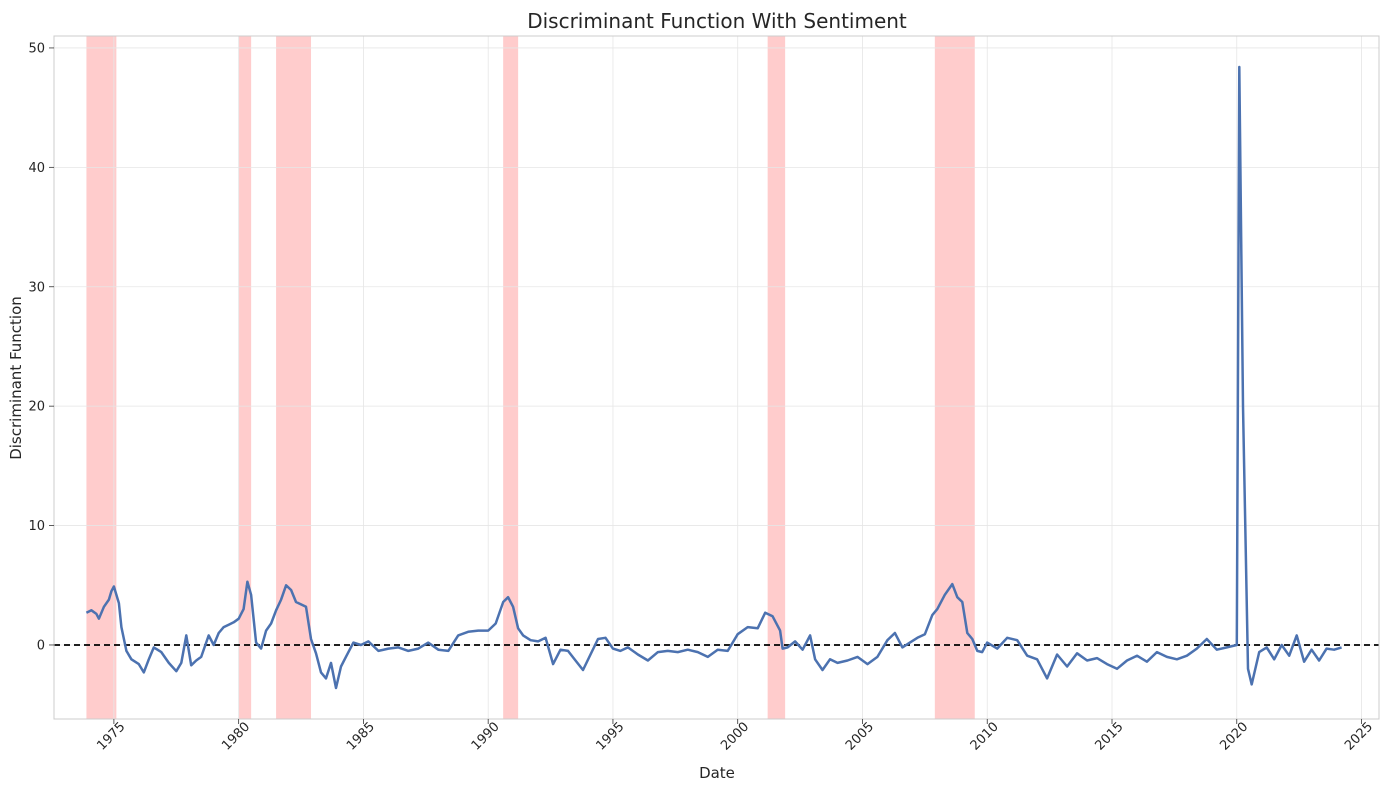 Image resolution: width=1390 pixels, height=790 pixels. I want to click on x-tick-label: 1980, so click(236, 737).